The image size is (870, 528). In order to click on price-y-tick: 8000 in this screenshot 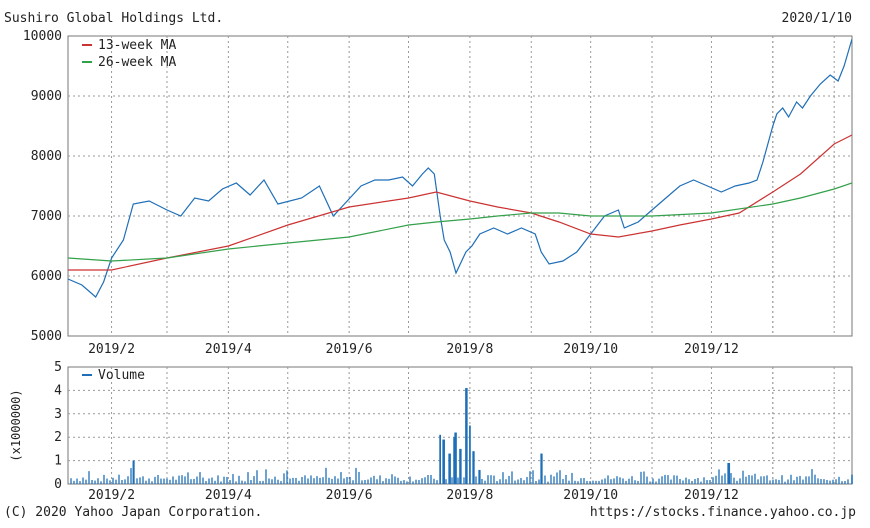, I will do `click(46, 156)`.